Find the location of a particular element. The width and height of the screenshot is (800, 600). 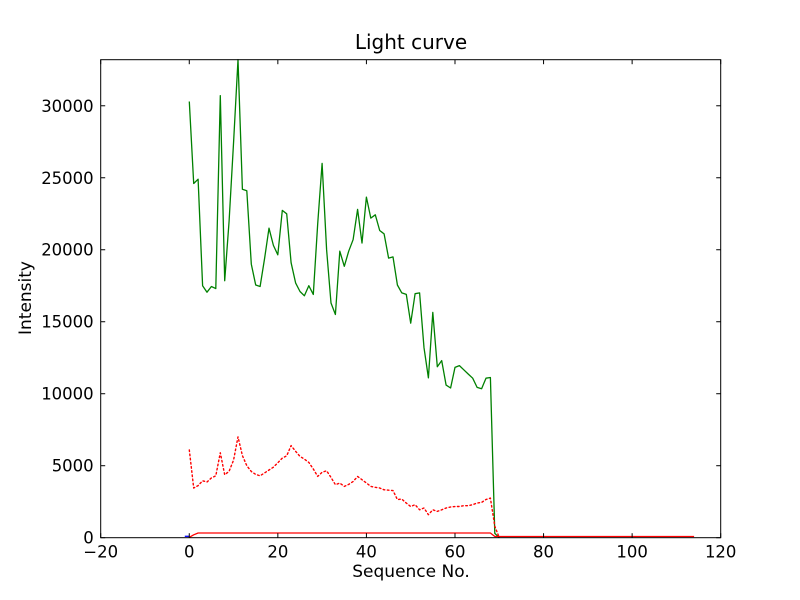

y-tick-label: 5000 is located at coordinates (73, 466).